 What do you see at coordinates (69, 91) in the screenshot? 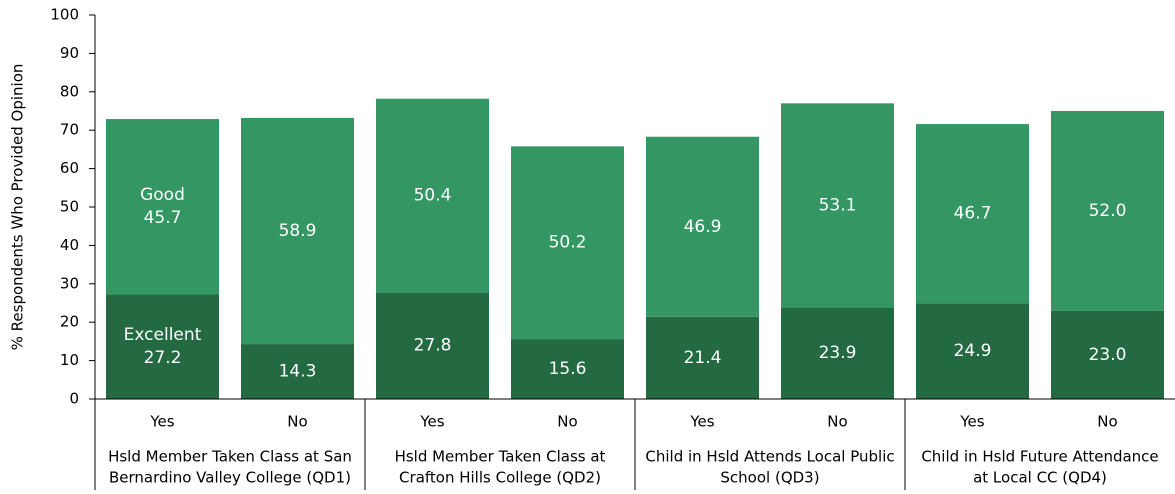
I see `y-tick-label: 80` at bounding box center [69, 91].